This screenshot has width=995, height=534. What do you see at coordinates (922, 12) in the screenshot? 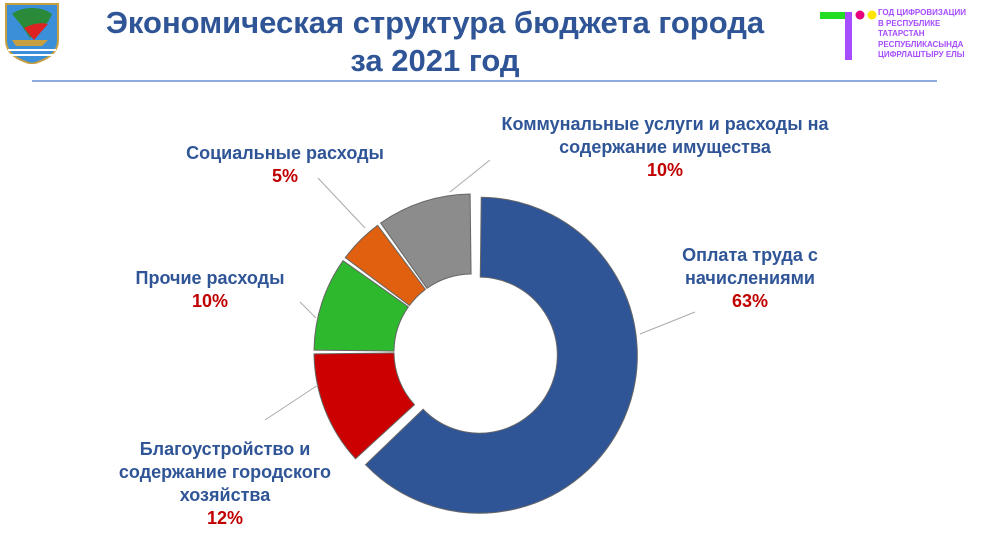
I see `logo-line: ГОД ЦИФРОВИЗАЦИИ` at bounding box center [922, 12].